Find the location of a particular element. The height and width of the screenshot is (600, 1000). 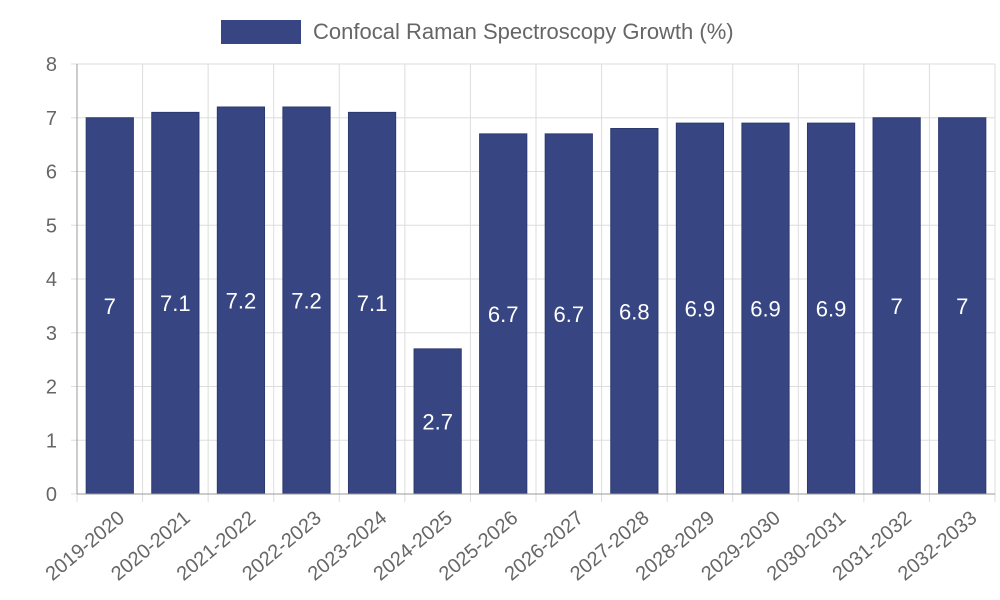

y-tick-label: 6 is located at coordinates (51, 173).